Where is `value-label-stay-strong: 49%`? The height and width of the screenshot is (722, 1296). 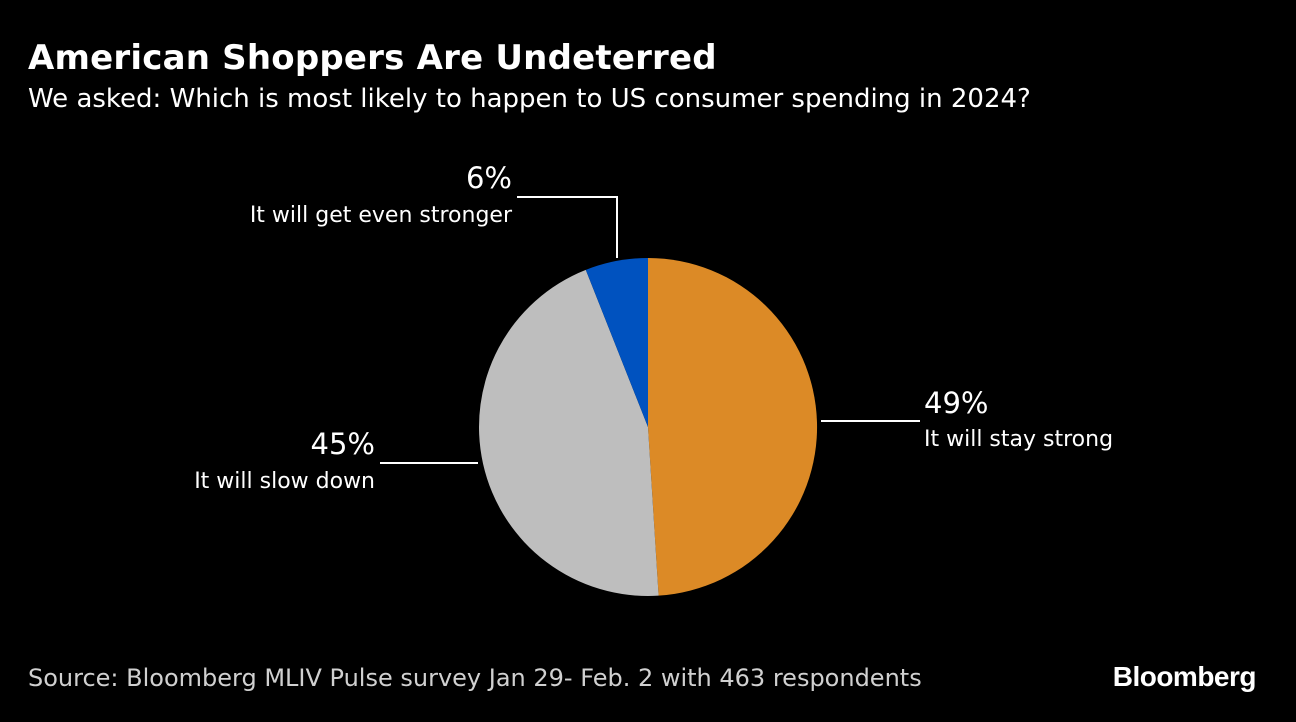
value-label-stay-strong: 49% is located at coordinates (956, 403).